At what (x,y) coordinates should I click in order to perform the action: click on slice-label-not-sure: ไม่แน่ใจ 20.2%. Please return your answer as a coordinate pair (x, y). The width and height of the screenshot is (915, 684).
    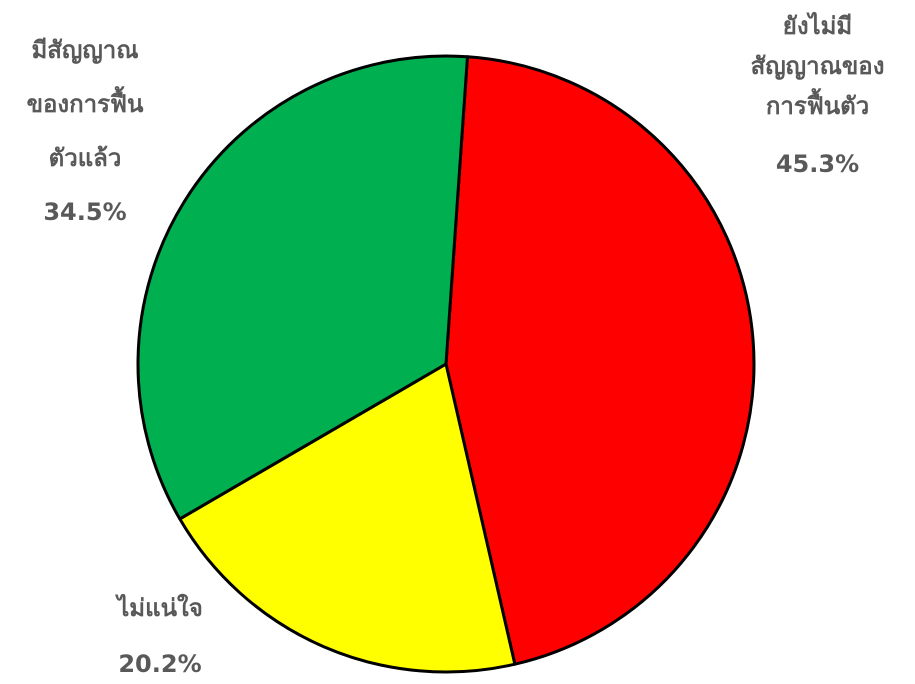
    Looking at the image, I should click on (160, 636).